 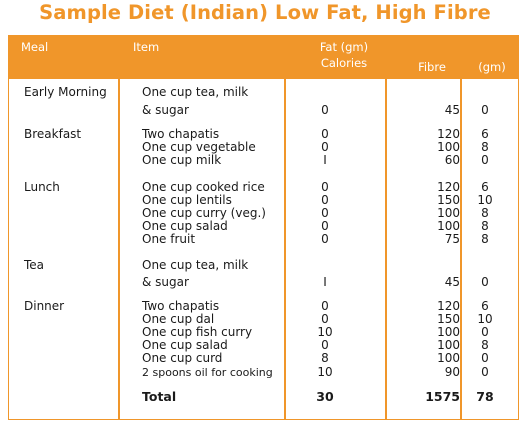 What do you see at coordinates (197, 332) in the screenshot?
I see `table-row-item: One cup fish curry` at bounding box center [197, 332].